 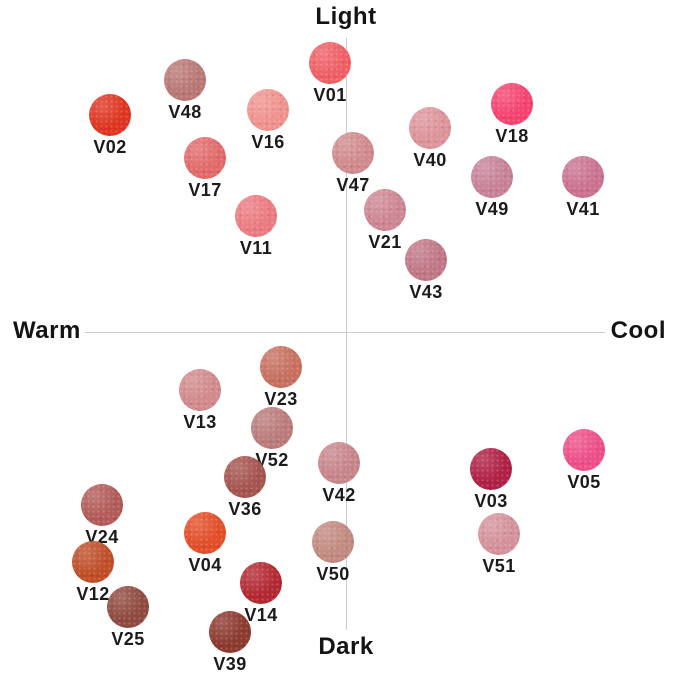 What do you see at coordinates (200, 390) in the screenshot?
I see `shade-dot-v13` at bounding box center [200, 390].